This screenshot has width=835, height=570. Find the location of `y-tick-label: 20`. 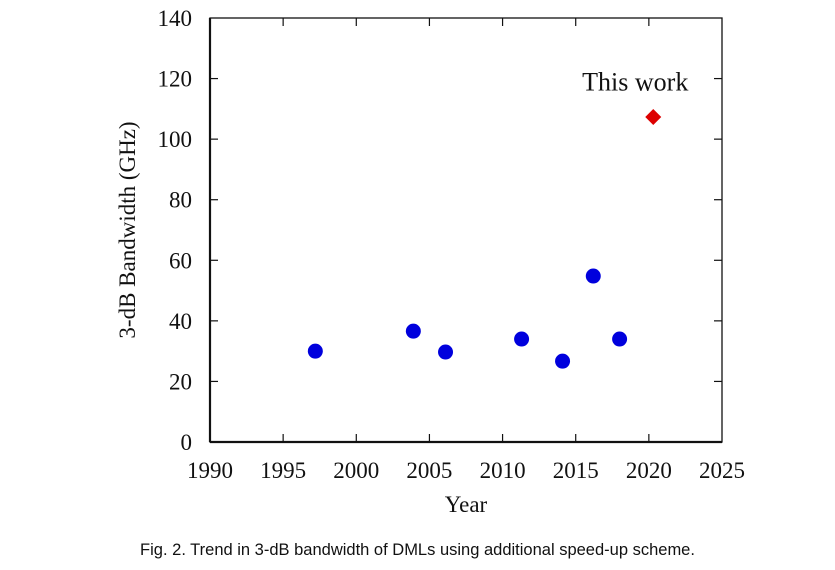

y-tick-label: 20 is located at coordinates (180, 381).